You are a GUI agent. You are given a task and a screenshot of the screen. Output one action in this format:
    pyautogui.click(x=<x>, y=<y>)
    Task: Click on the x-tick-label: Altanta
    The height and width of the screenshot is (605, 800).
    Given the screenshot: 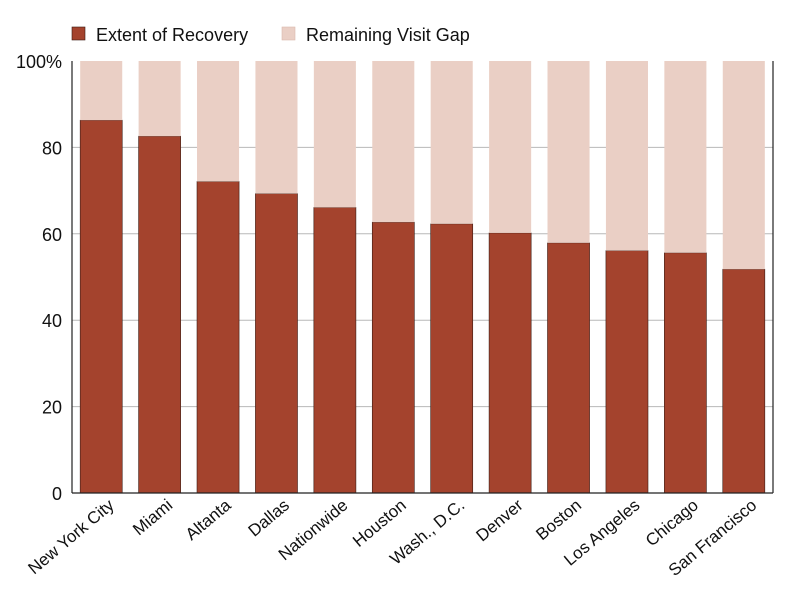 What is the action you would take?
    pyautogui.click(x=208, y=519)
    